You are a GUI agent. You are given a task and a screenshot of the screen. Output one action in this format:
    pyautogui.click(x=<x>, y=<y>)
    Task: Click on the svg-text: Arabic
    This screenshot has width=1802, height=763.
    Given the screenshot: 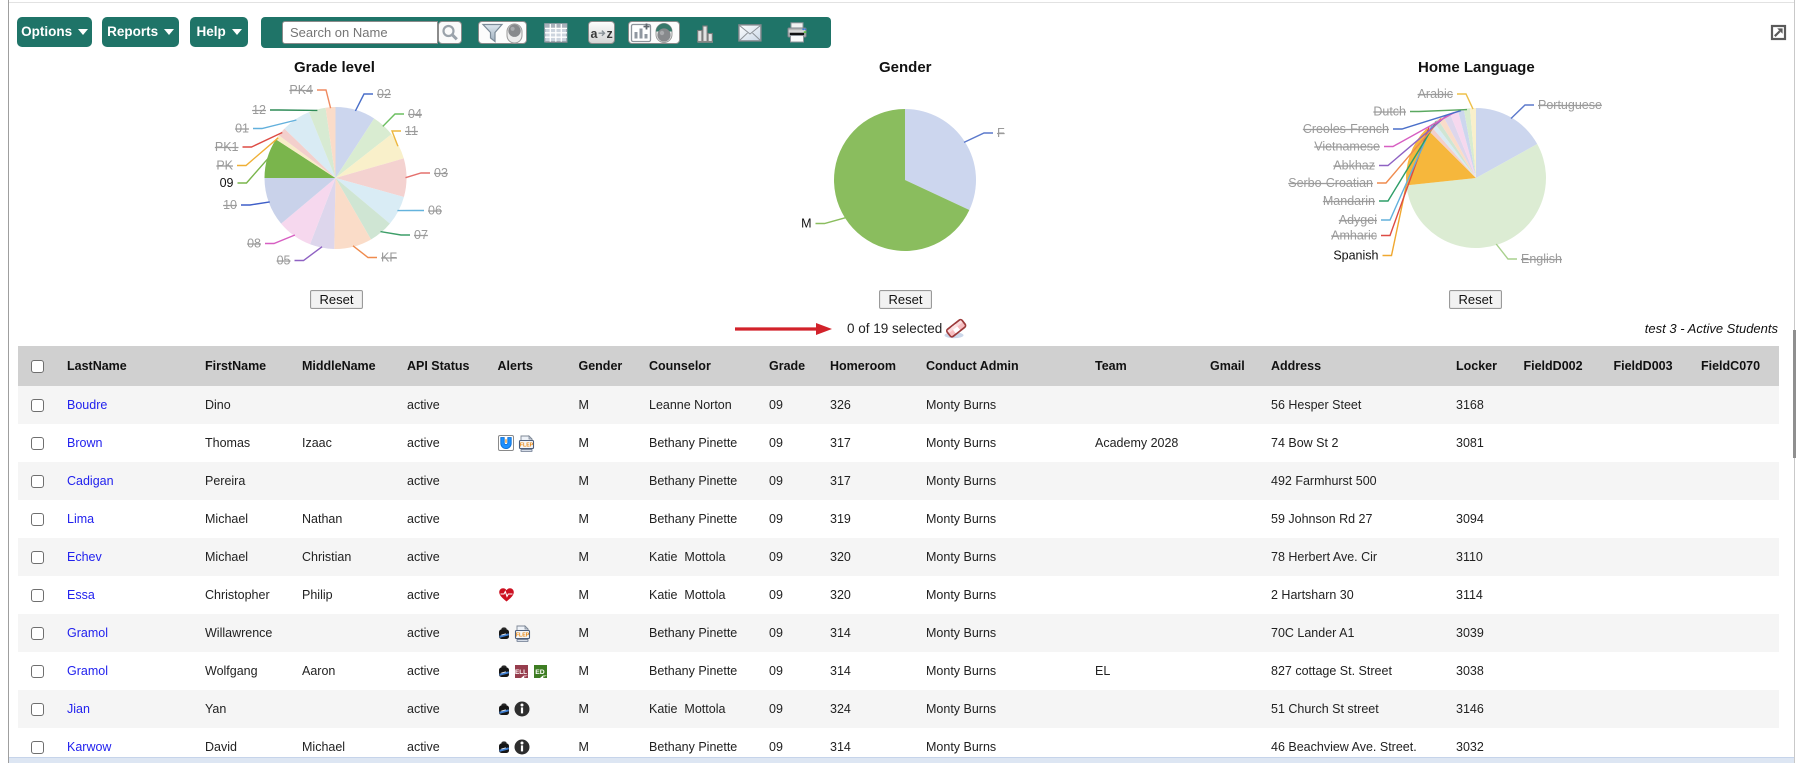 What is the action you would take?
    pyautogui.click(x=1435, y=94)
    